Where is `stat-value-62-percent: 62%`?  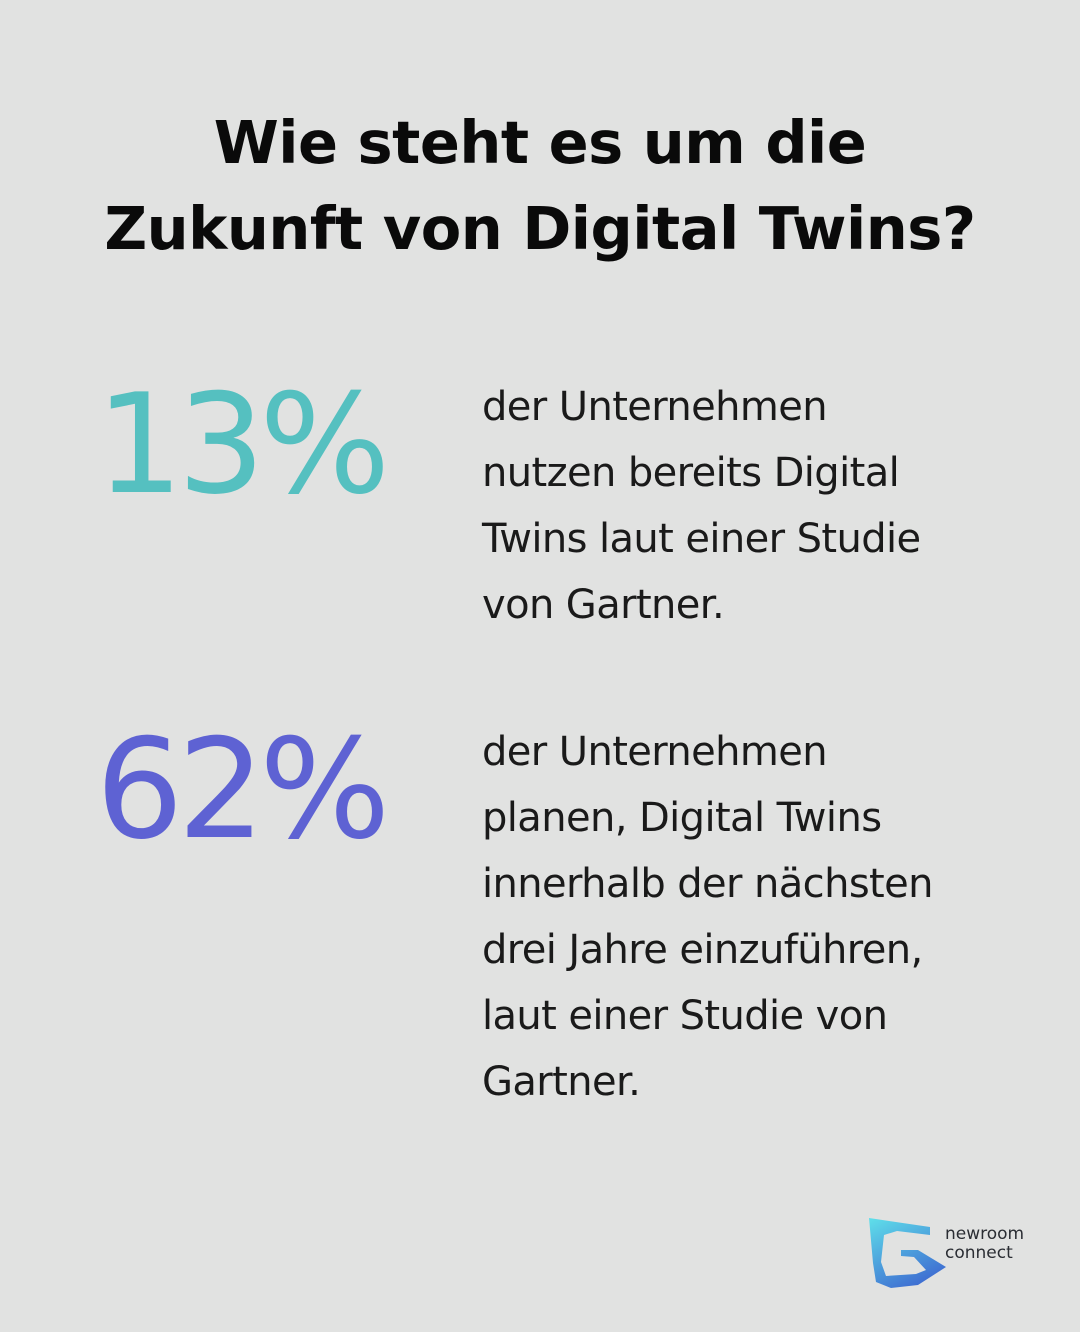 stat-value-62-percent: 62% is located at coordinates (243, 789).